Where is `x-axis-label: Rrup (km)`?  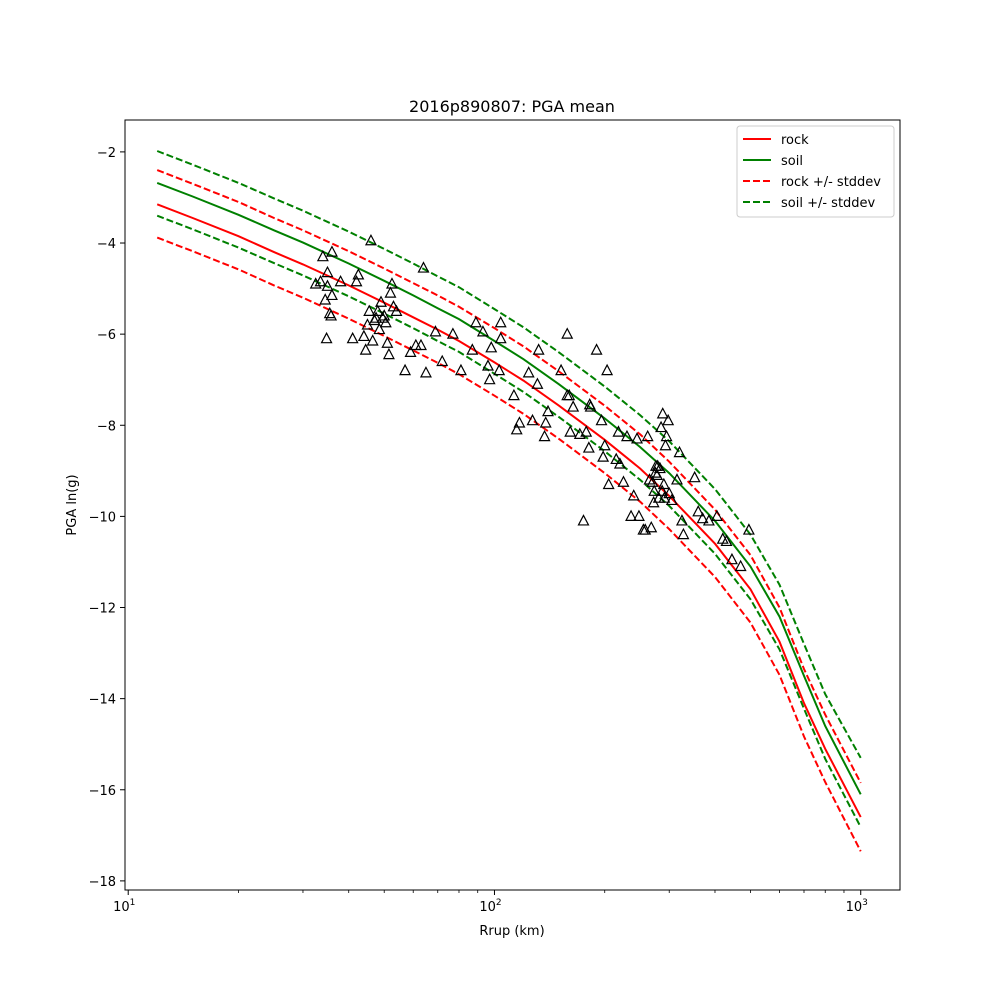
x-axis-label: Rrup (km) is located at coordinates (511, 931).